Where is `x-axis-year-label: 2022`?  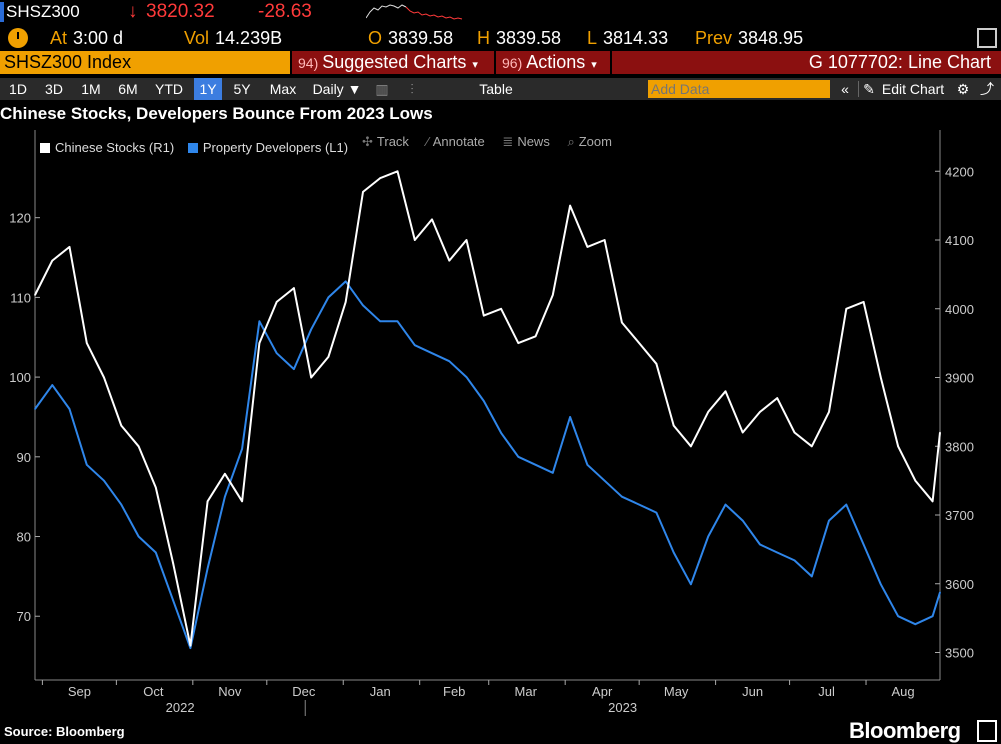 x-axis-year-label: 2022 is located at coordinates (180, 707).